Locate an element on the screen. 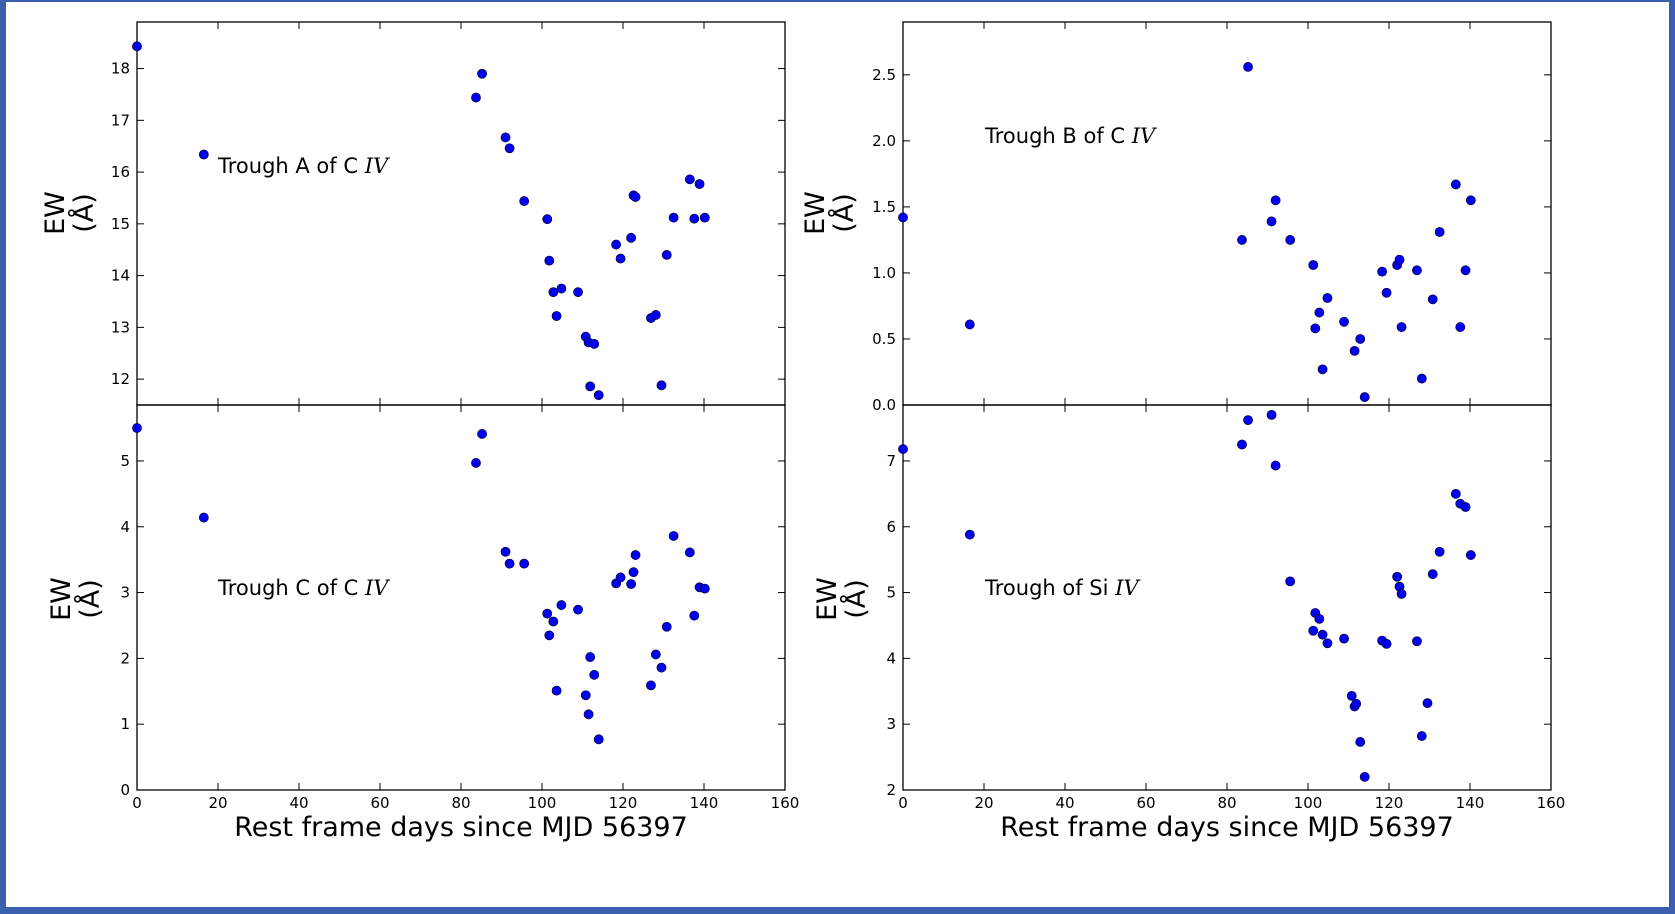 Image resolution: width=1675 pixels, height=914 pixels. y-tick-label: 16 is located at coordinates (120, 172).